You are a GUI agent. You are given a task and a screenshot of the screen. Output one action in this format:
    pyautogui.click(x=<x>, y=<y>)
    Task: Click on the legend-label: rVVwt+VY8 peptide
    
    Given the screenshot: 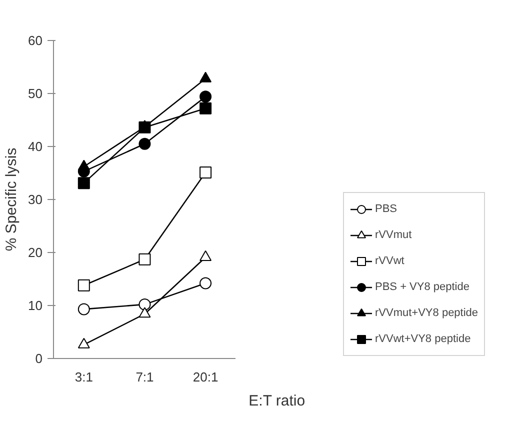 What is the action you would take?
    pyautogui.click(x=423, y=339)
    